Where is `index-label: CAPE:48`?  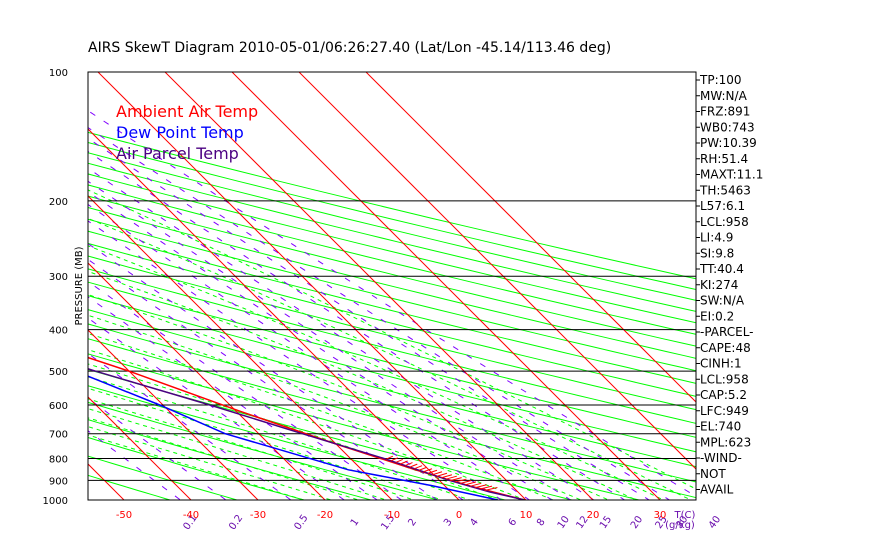
index-label: CAPE:48 is located at coordinates (725, 348).